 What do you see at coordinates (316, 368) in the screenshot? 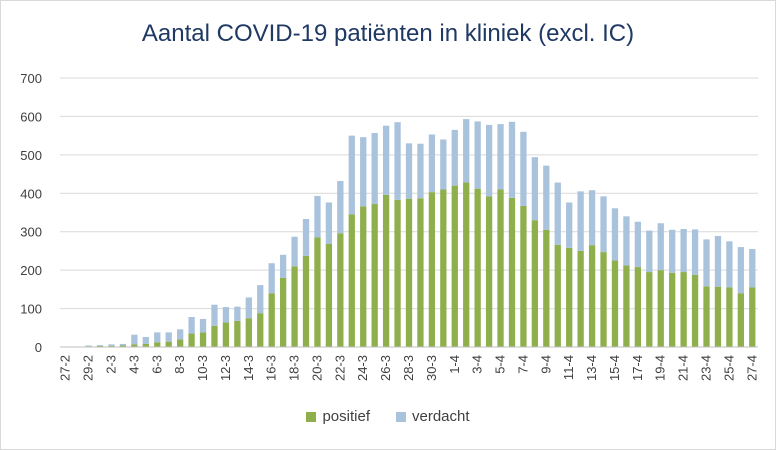
I see `x-tick-label: 20-3` at bounding box center [316, 368].